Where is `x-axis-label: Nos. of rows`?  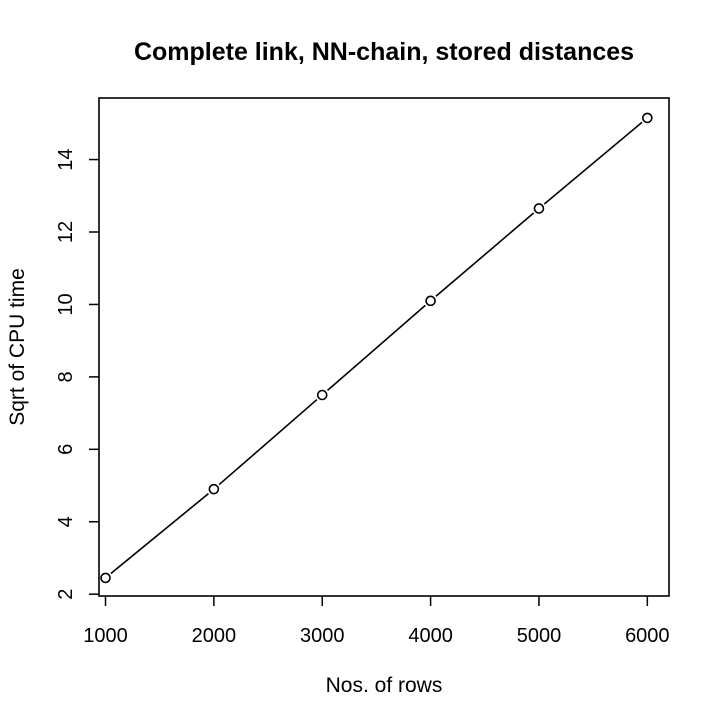
x-axis-label: Nos. of rows is located at coordinates (384, 685).